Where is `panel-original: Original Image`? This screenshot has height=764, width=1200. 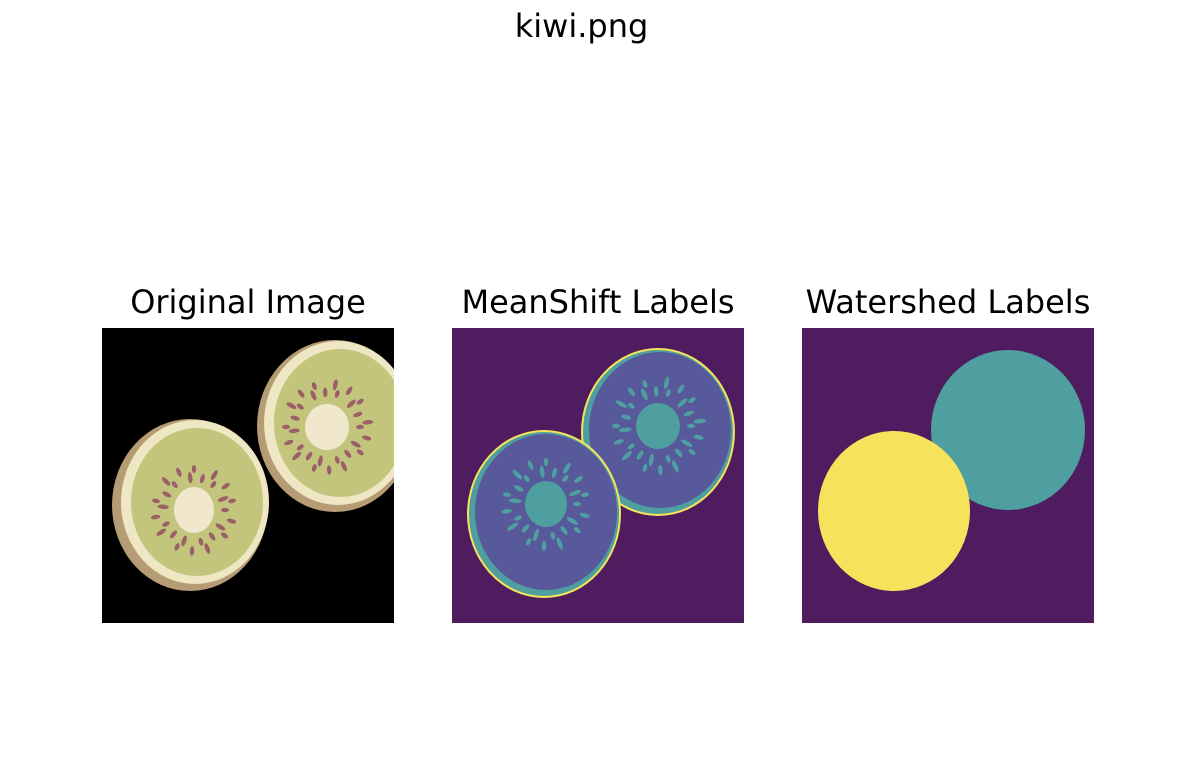 panel-original: Original Image is located at coordinates (248, 451).